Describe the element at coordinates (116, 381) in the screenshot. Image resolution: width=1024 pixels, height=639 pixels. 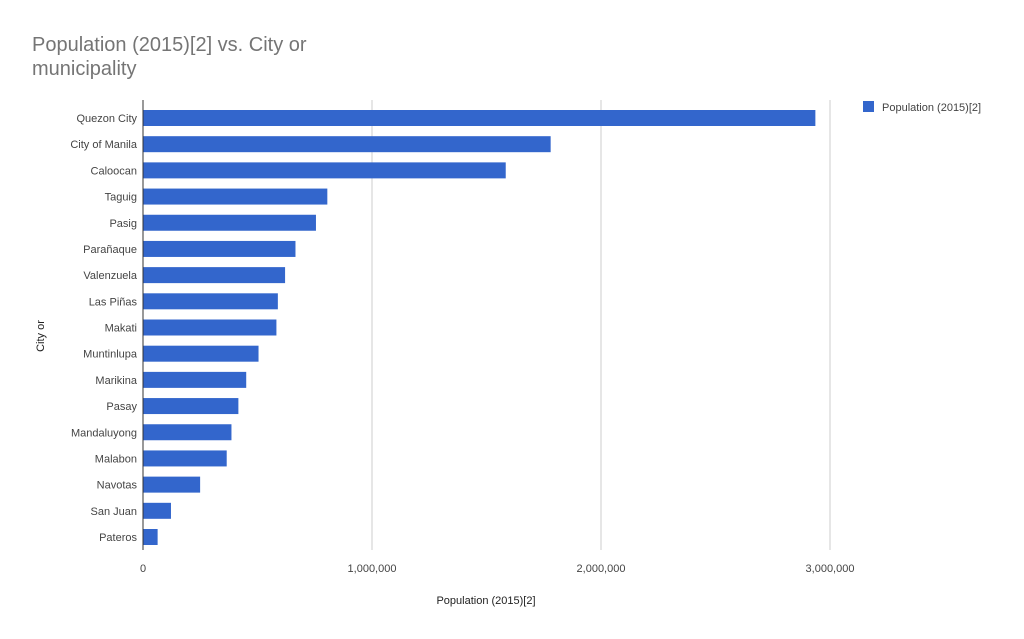
I see `y-tick-label: Marikina` at that location.